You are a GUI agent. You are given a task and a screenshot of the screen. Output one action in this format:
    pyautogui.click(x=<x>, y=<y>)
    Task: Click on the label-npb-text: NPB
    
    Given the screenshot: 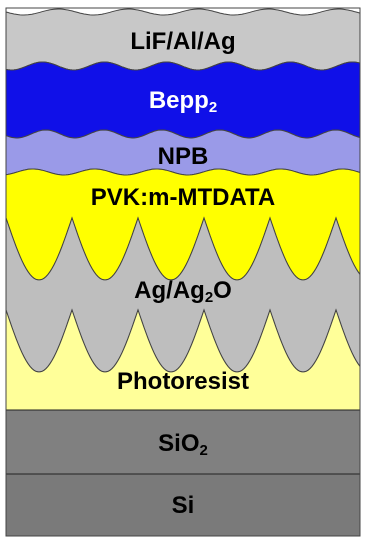 What is the action you would take?
    pyautogui.click(x=183, y=156)
    